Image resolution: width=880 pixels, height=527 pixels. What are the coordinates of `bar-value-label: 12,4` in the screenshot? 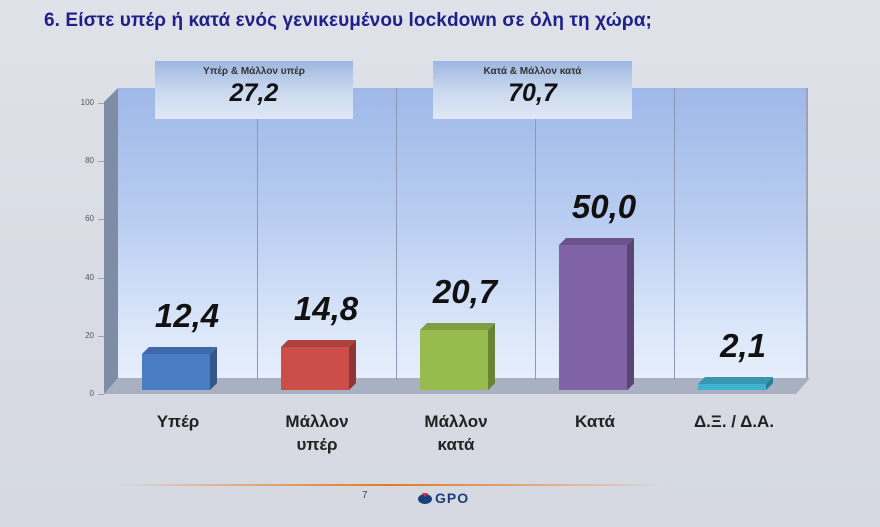 It's located at (187, 315).